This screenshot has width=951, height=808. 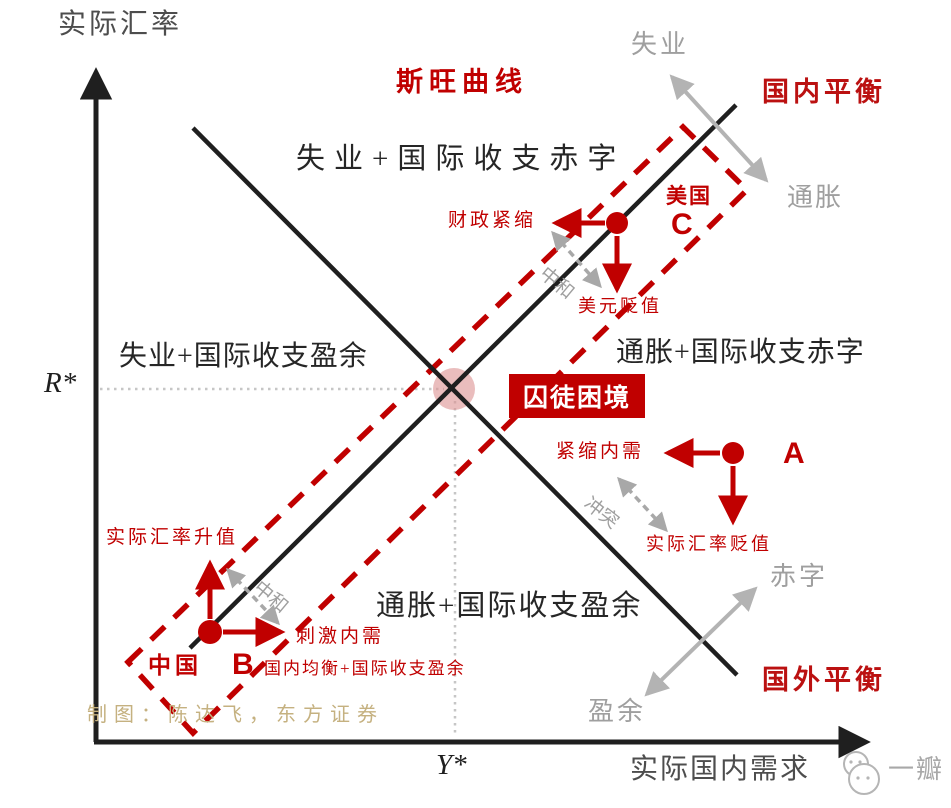 What do you see at coordinates (642, 504) in the screenshot?
I see `a-conflict-arrow` at bounding box center [642, 504].